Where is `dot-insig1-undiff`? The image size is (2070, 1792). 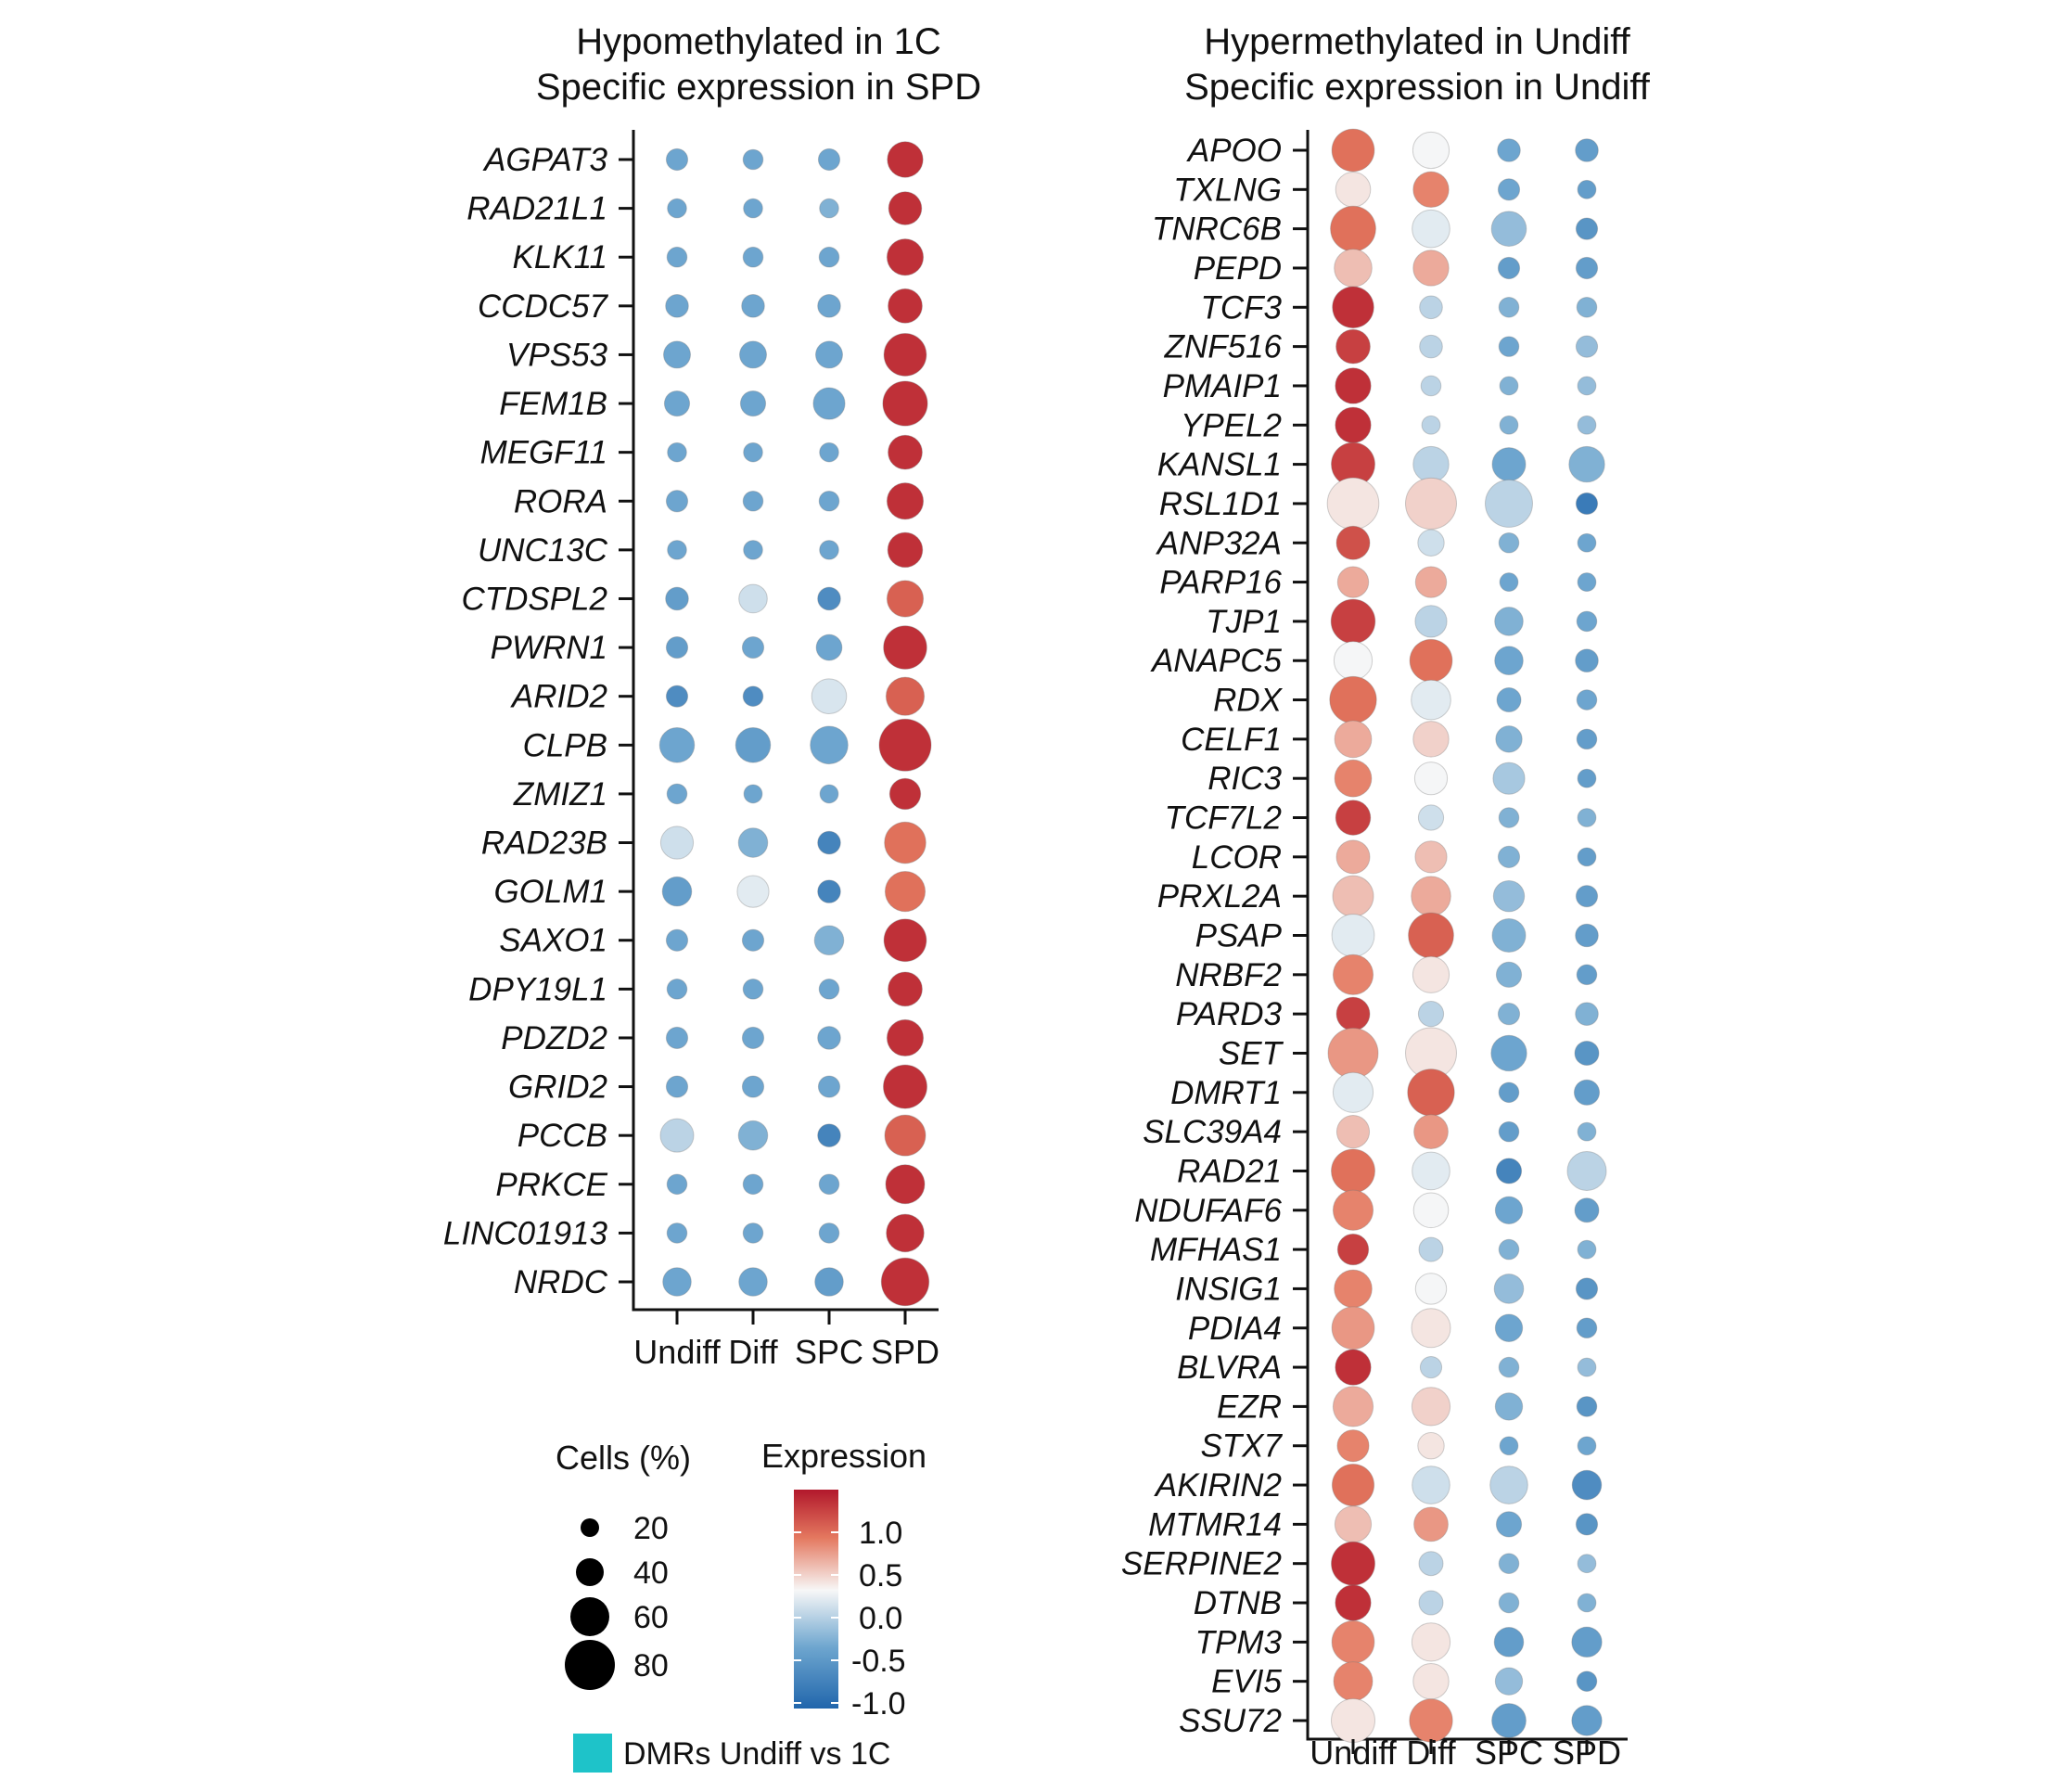 dot-insig1-undiff is located at coordinates (1353, 1289).